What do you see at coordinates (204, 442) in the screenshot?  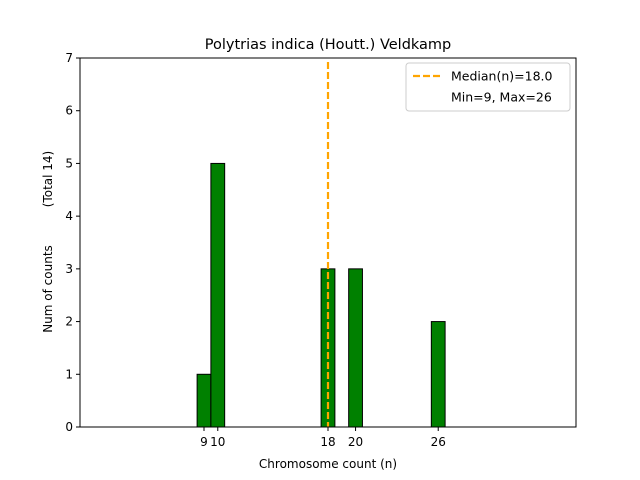 I see `x-tick-label-9: 9` at bounding box center [204, 442].